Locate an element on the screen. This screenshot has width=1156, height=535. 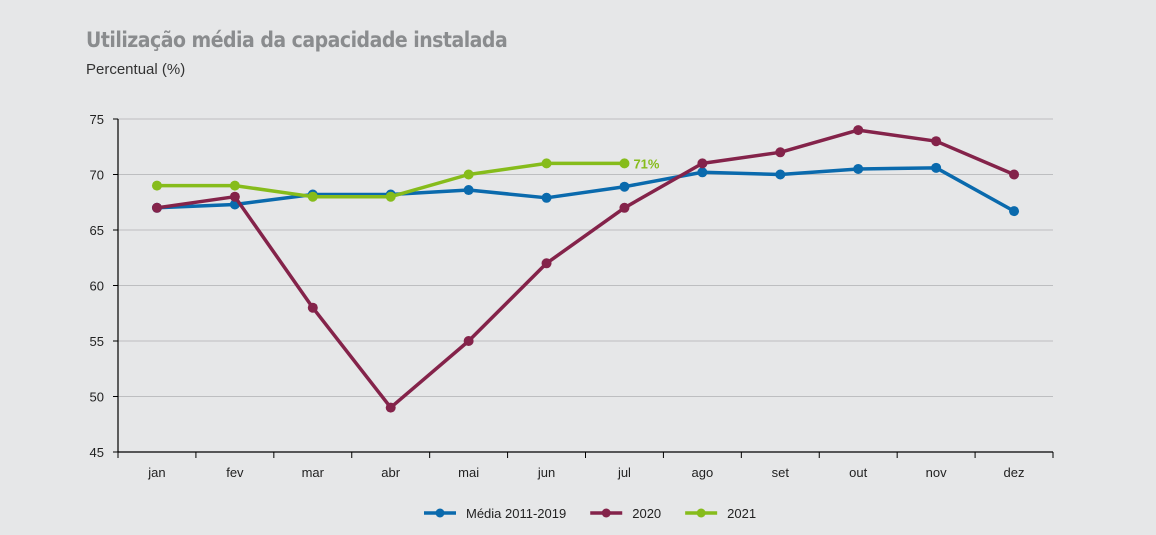
x-tick-label: nov is located at coordinates (936, 472).